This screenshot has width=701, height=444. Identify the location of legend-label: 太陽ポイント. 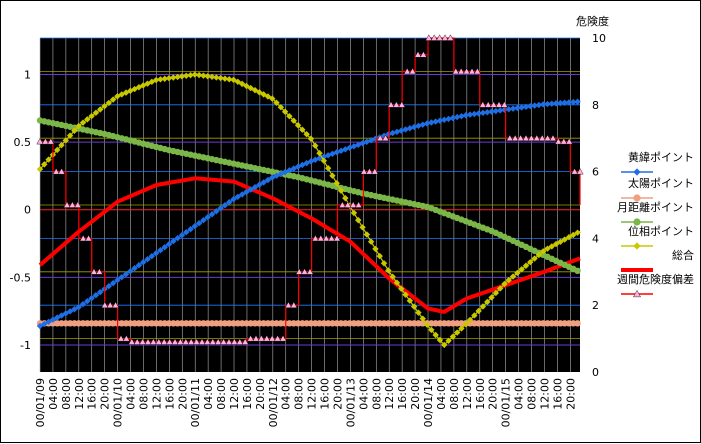
(661, 183).